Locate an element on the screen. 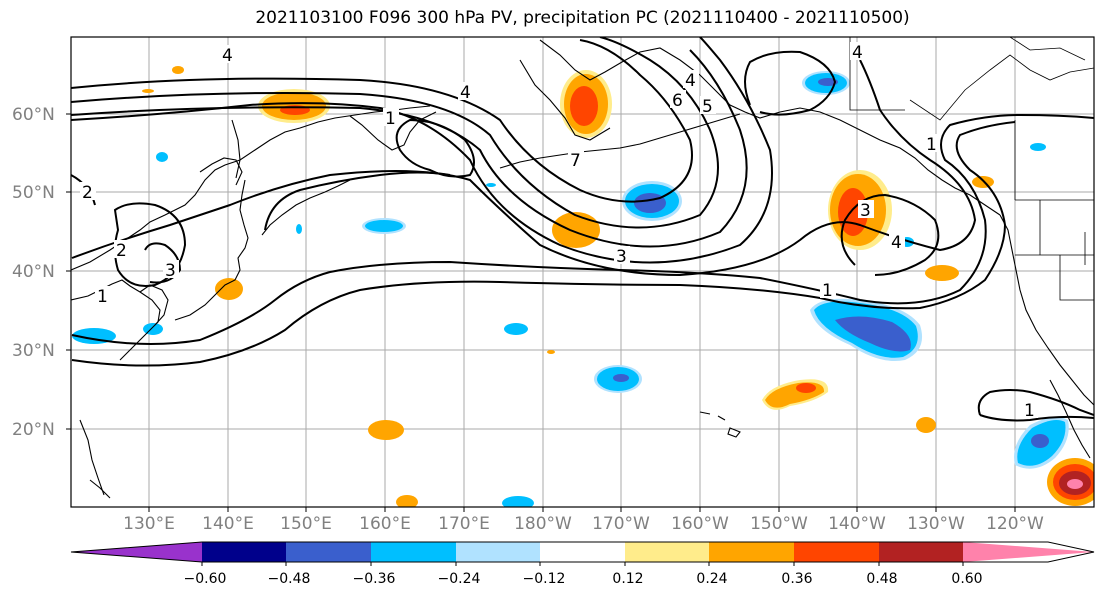 Image resolution: width=1105 pixels, height=601 pixels. colorbar-label: 0.60 is located at coordinates (967, 579).